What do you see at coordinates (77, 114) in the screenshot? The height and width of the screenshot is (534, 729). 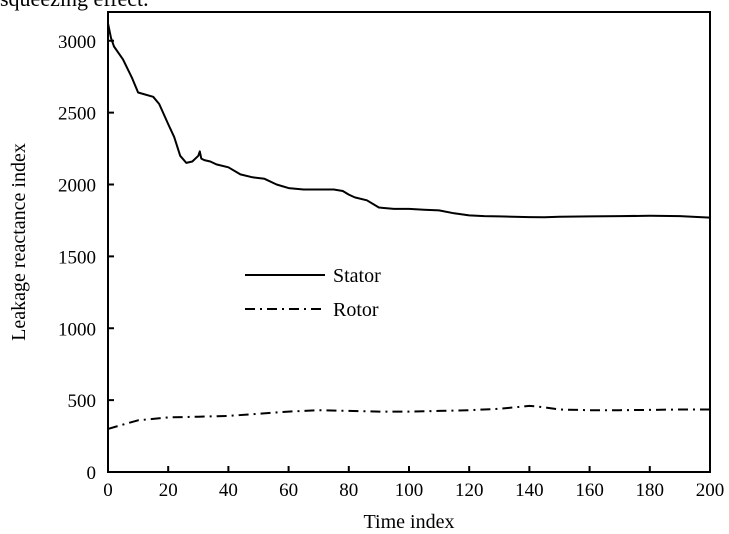 I see `y-tick-label: 2500` at bounding box center [77, 114].